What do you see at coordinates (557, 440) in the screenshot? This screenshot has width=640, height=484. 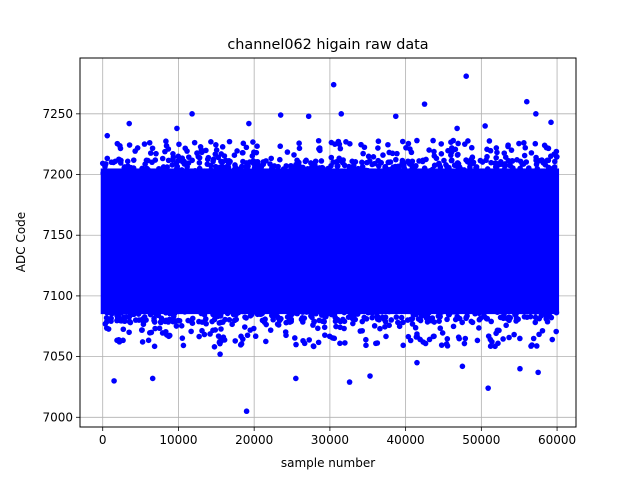 I see `x-tick-label: 60000` at bounding box center [557, 440].